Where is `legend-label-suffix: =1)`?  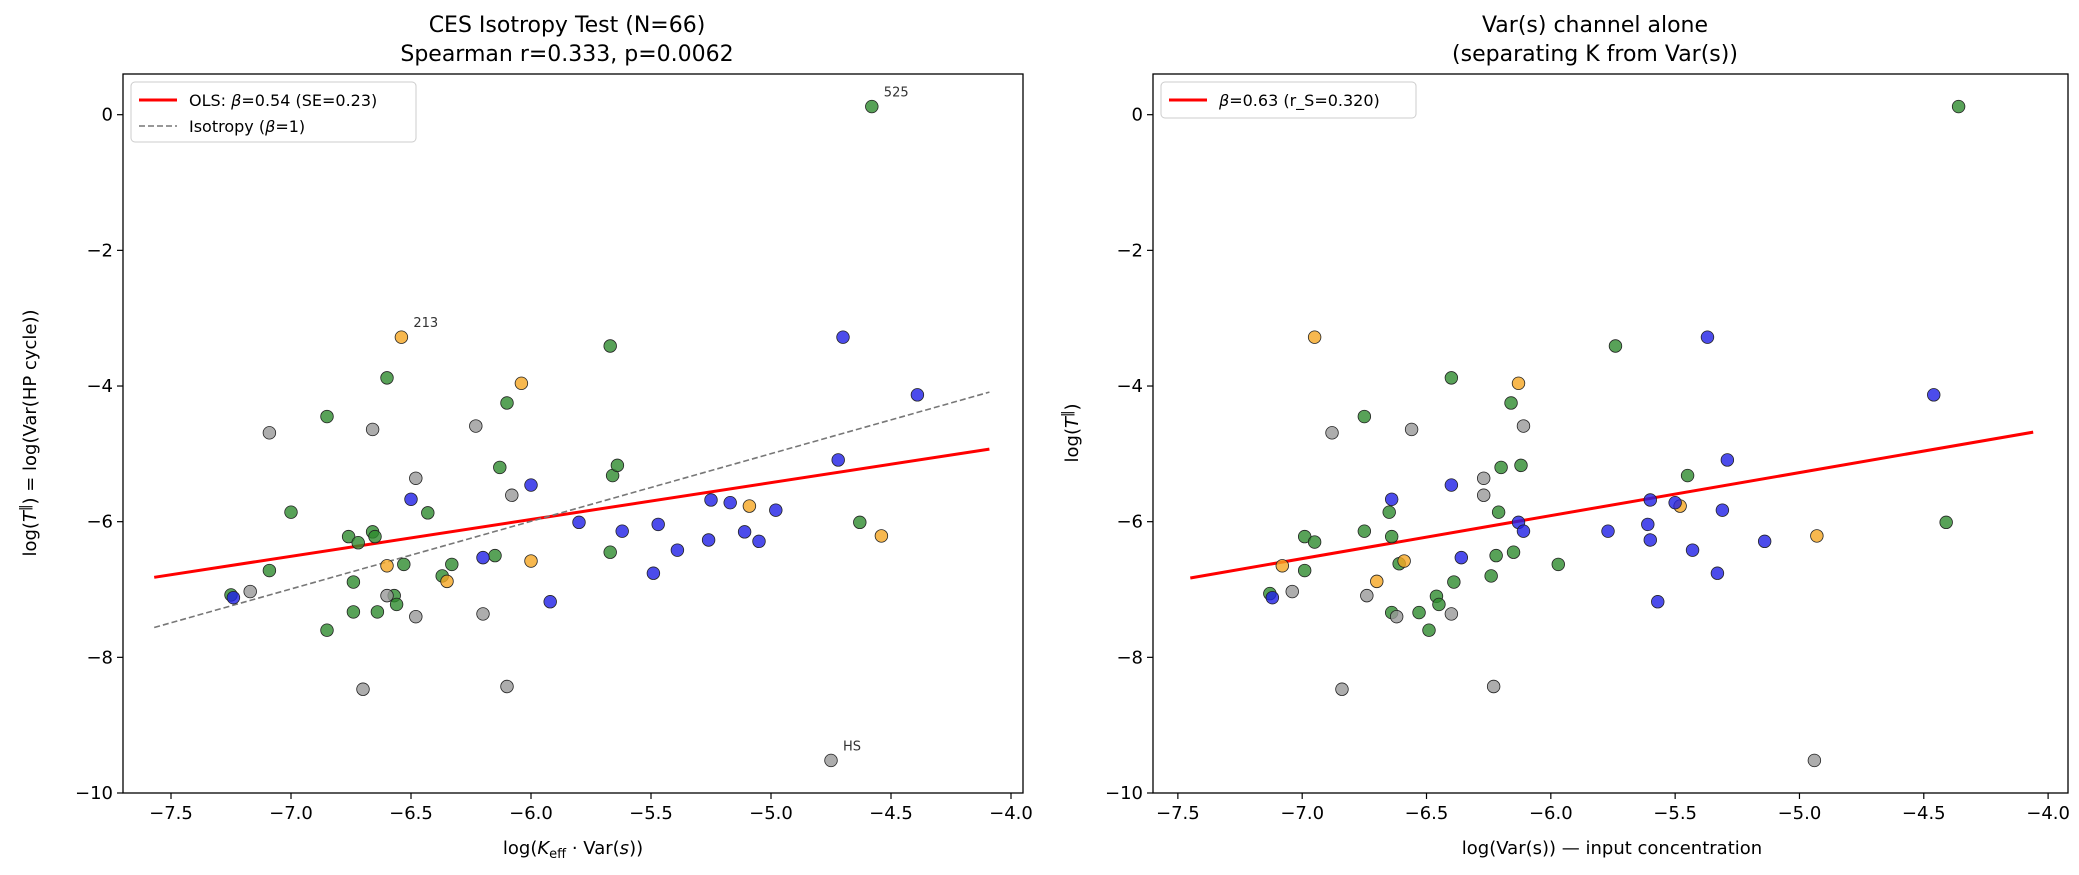 legend-label-suffix: =1) is located at coordinates (290, 126).